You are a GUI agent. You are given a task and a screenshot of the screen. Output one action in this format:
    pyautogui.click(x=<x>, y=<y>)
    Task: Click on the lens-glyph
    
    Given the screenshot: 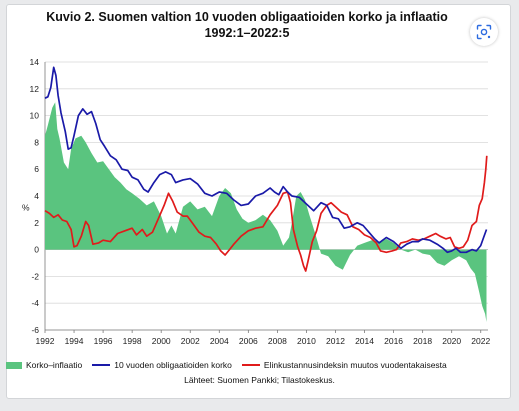 What is the action you would take?
    pyautogui.click(x=484, y=32)
    